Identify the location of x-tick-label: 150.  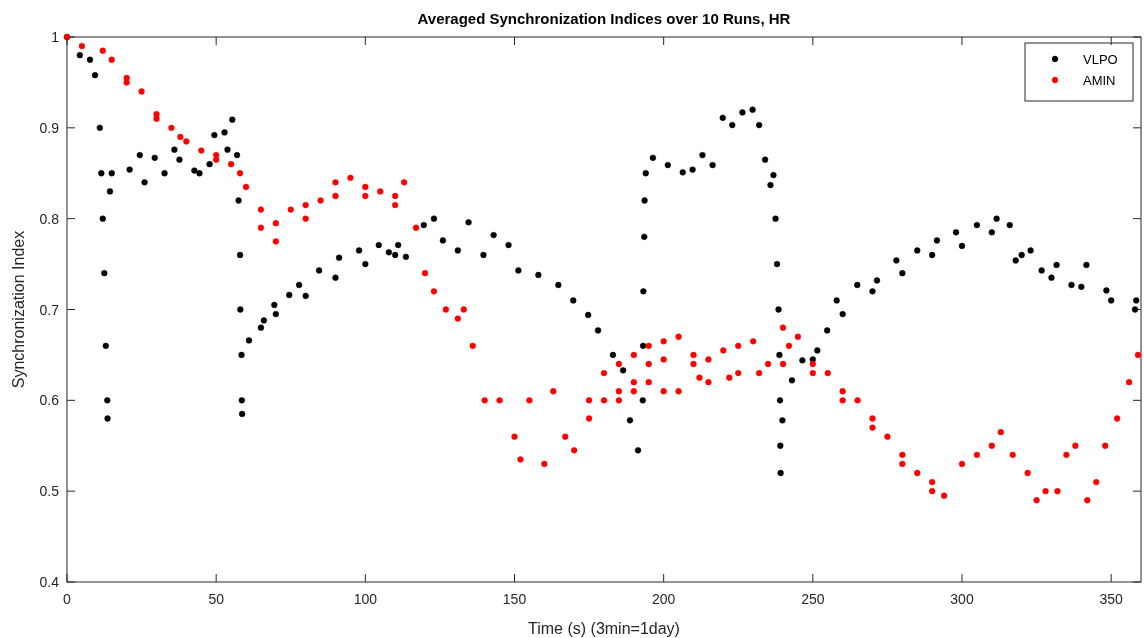
(514, 599).